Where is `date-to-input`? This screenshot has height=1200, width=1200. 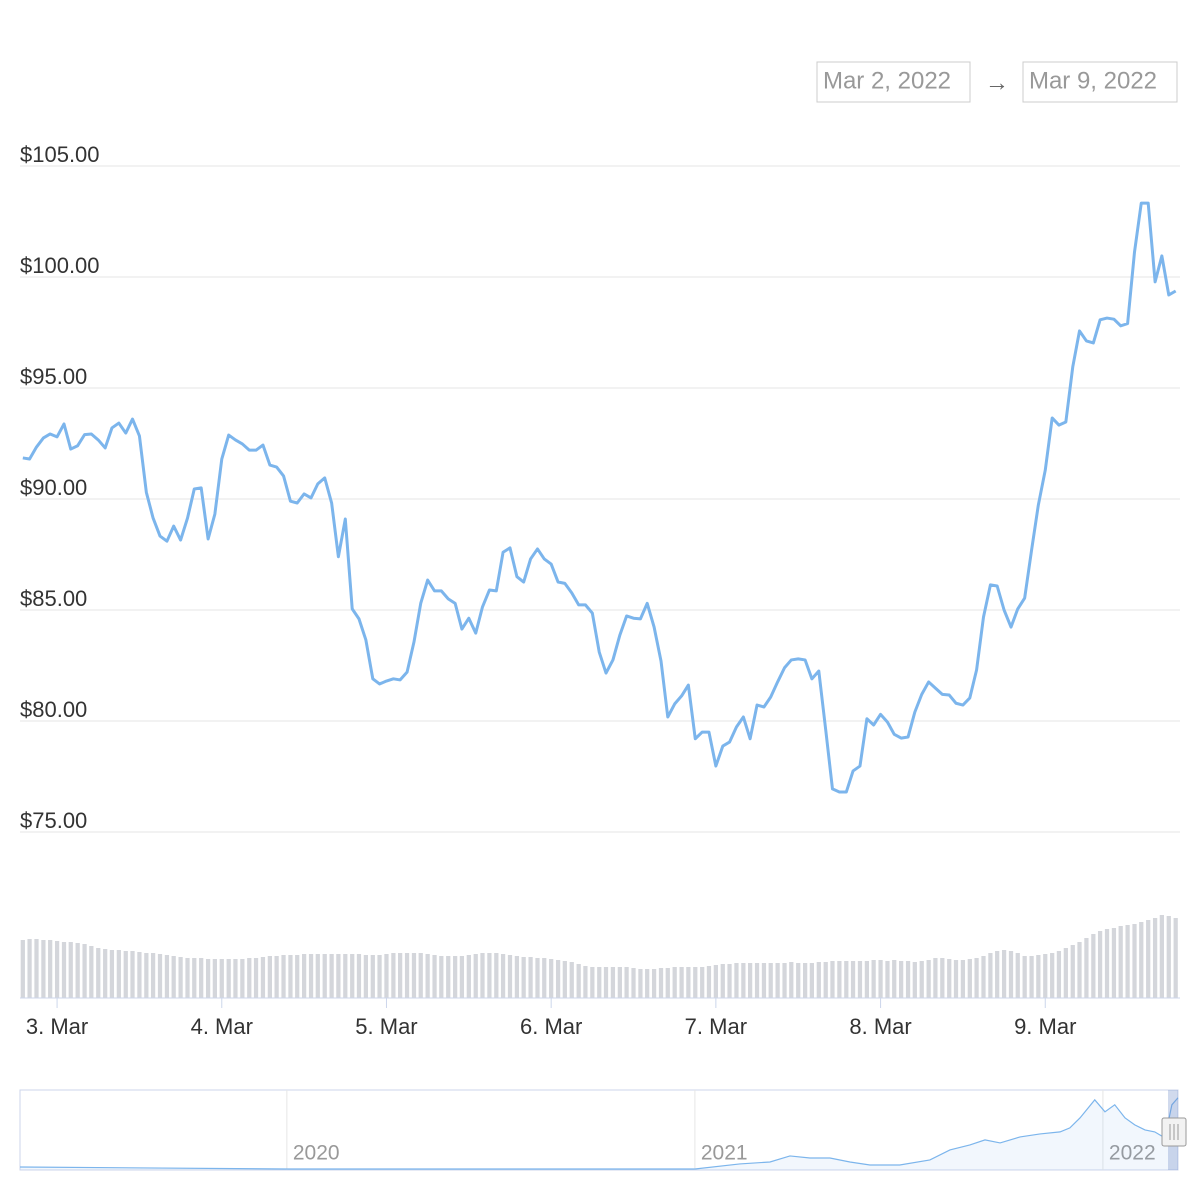
date-to-input is located at coordinates (1100, 82).